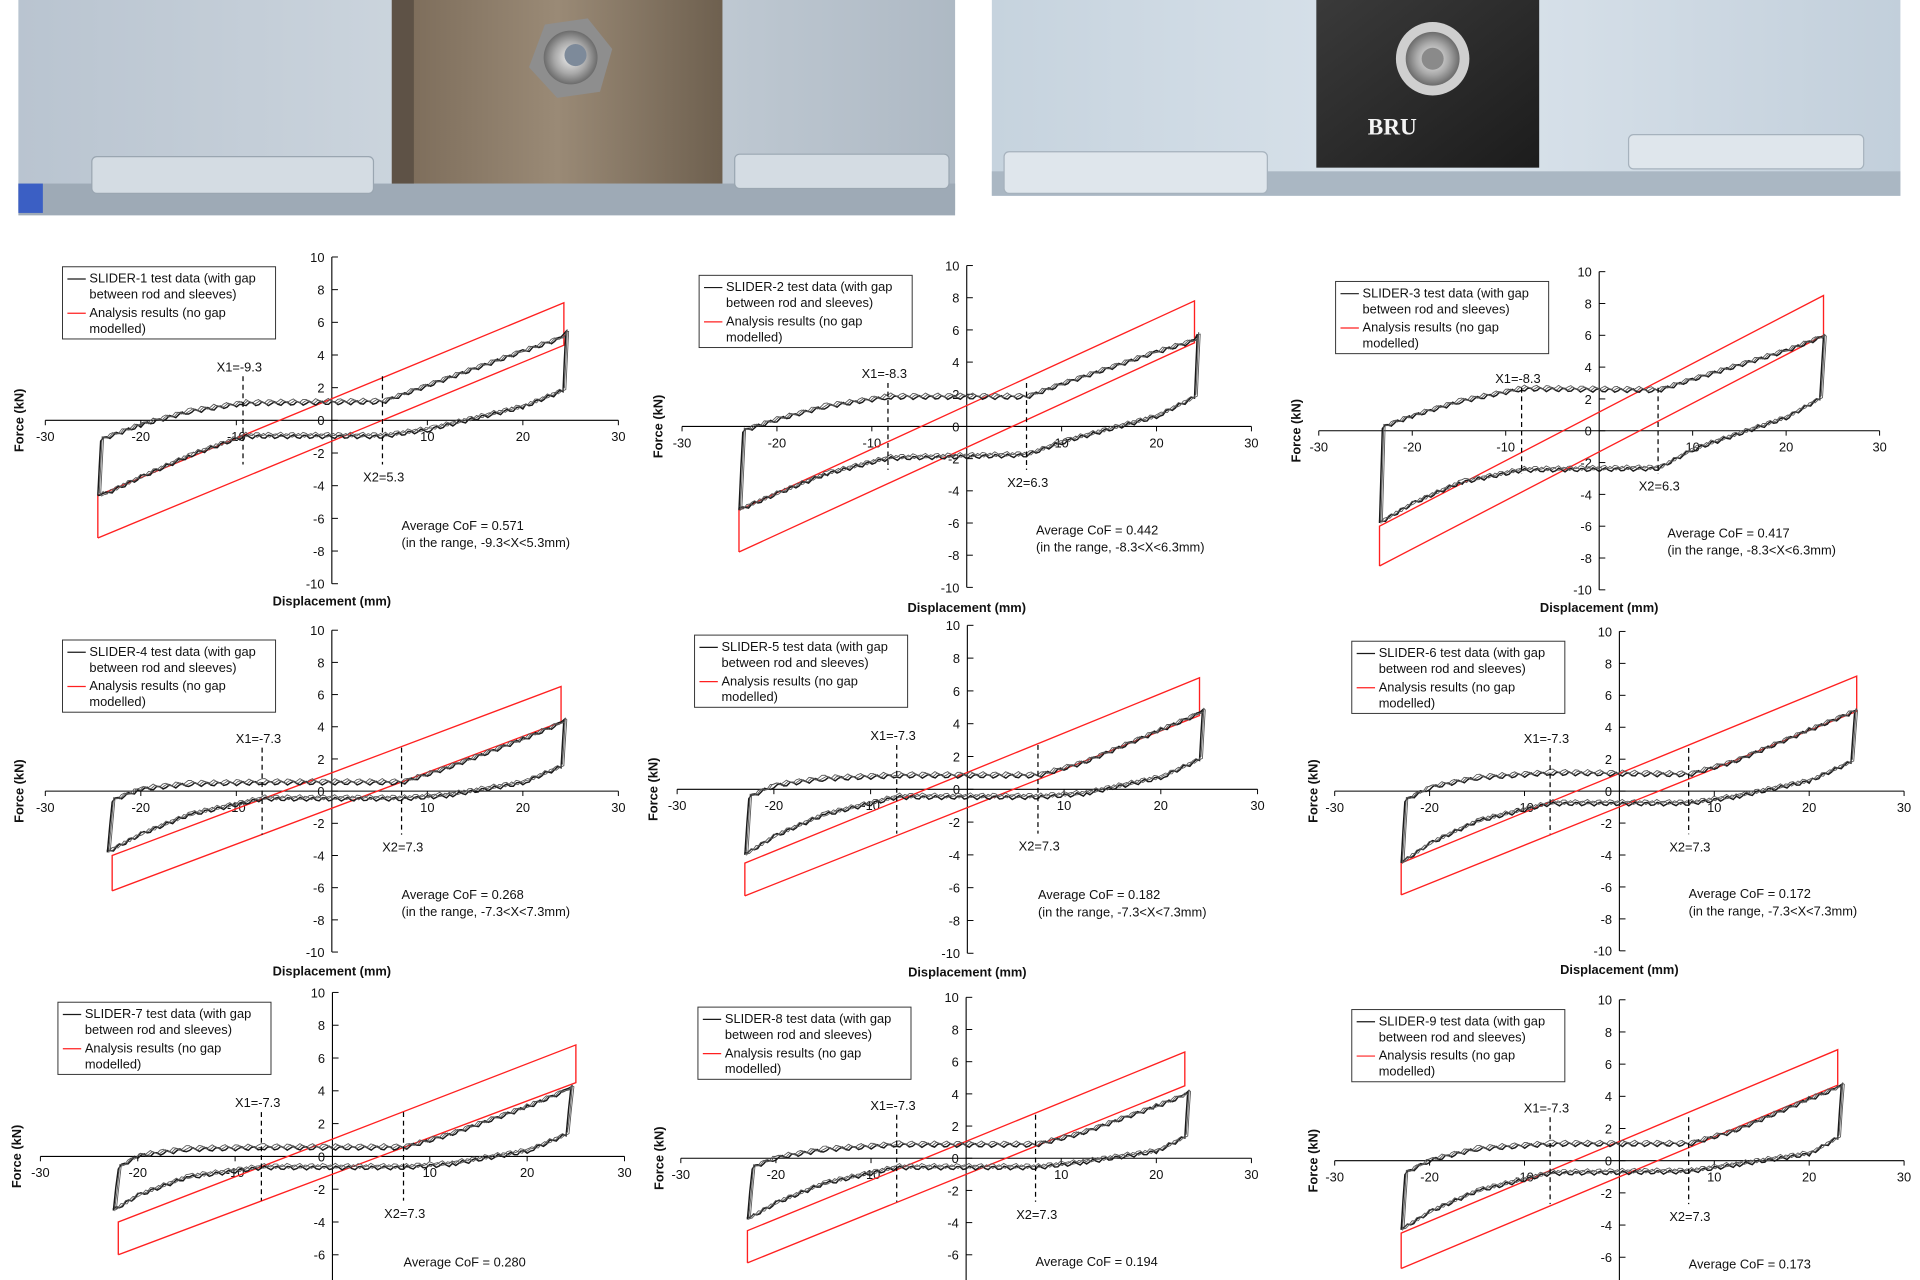  Describe the element at coordinates (1619, 969) in the screenshot. I see `x-axis-title: Displacement (mm)` at that location.